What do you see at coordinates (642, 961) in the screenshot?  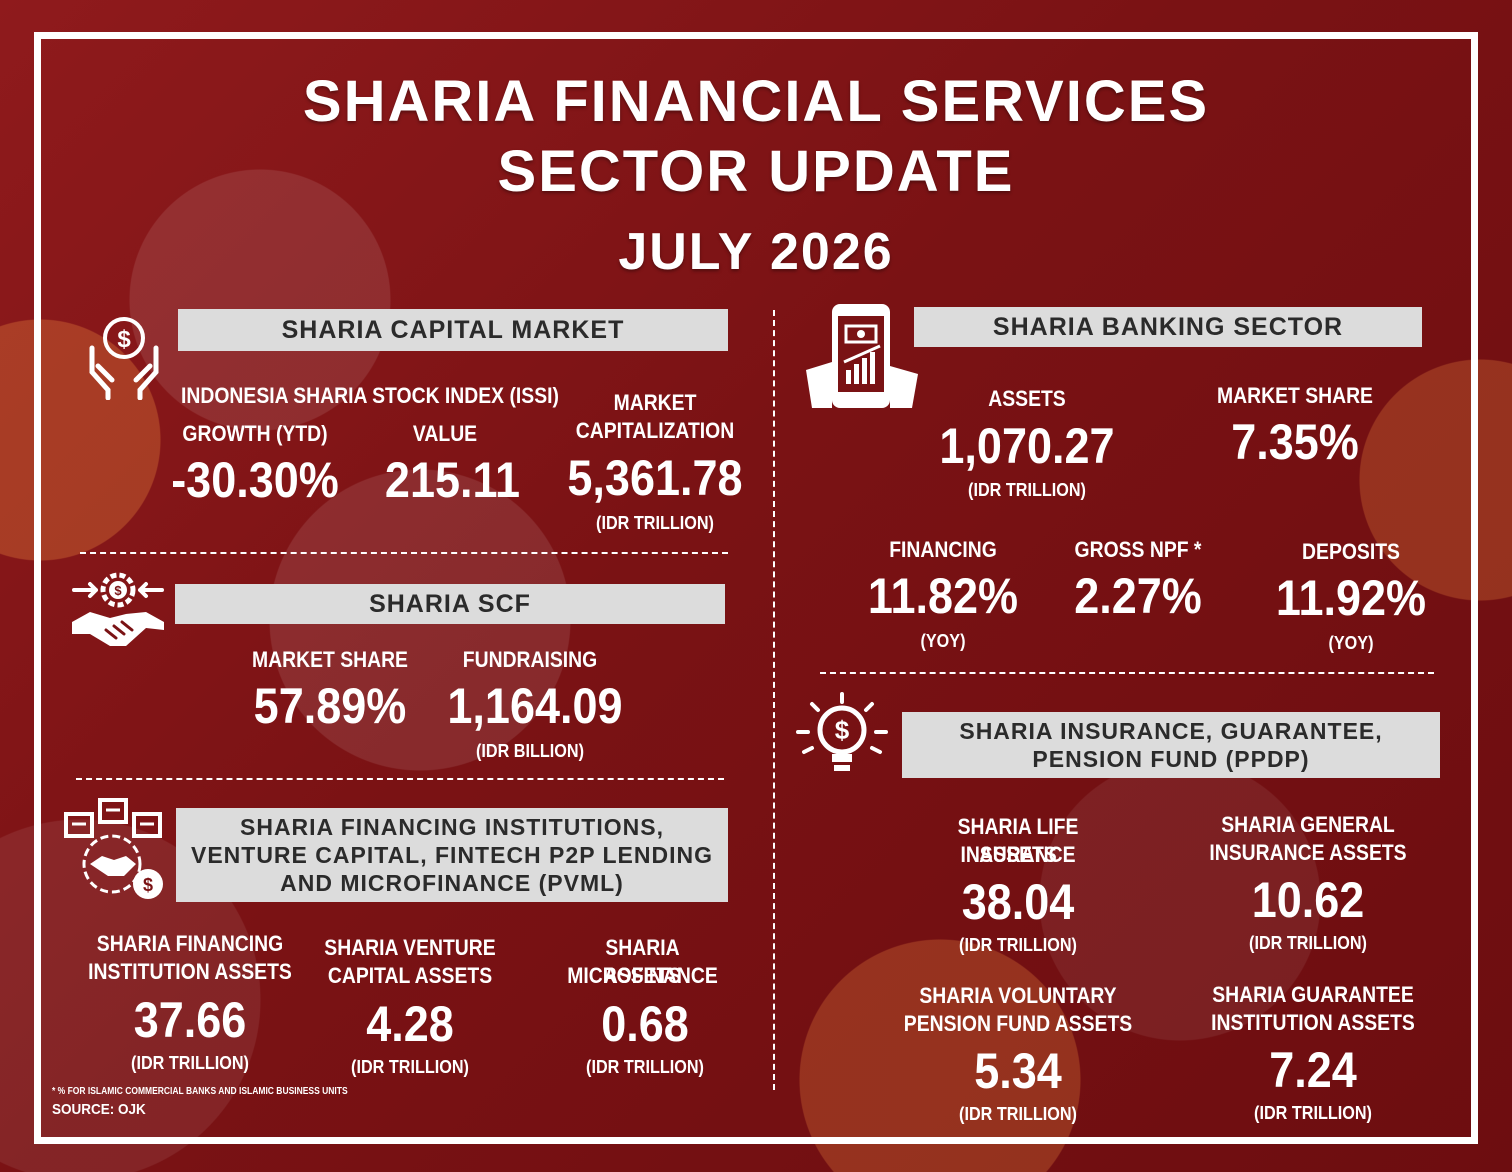 I see `microfinance-label-1: SHARIA MICROFINANCE` at bounding box center [642, 961].